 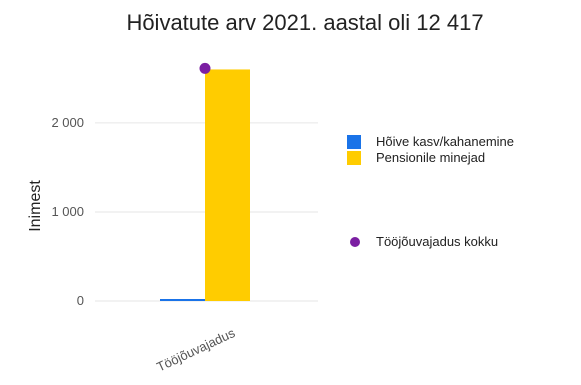 I want to click on y-axis-ticks: 0 1 000 2 000, so click(x=67, y=211).